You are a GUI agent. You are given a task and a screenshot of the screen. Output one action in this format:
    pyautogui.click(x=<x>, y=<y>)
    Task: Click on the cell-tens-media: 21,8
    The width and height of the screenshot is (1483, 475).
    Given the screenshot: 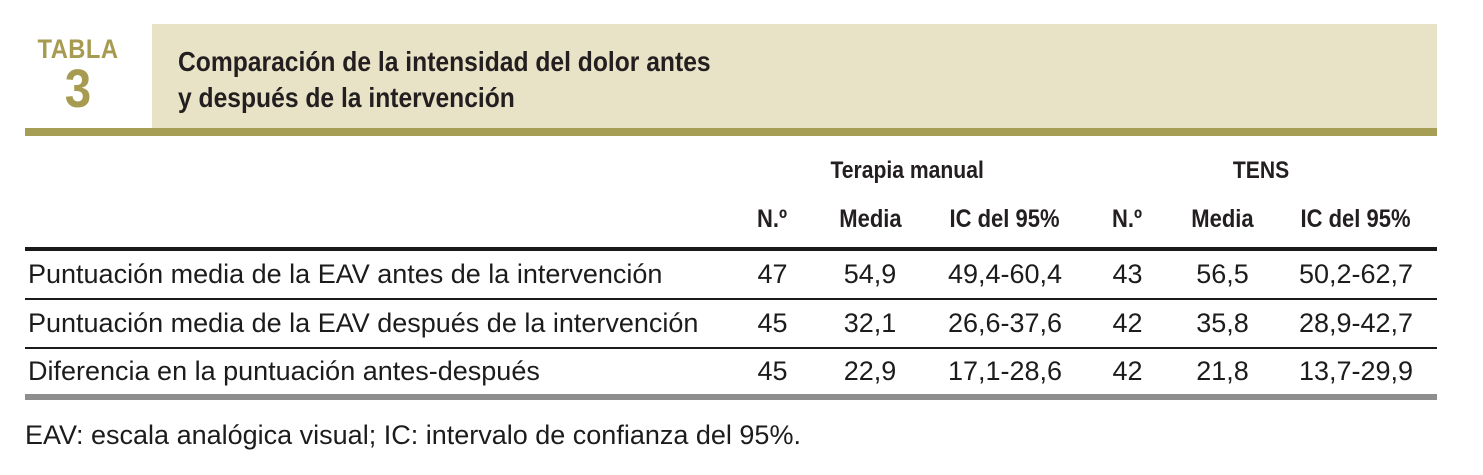 What is the action you would take?
    pyautogui.click(x=1222, y=371)
    